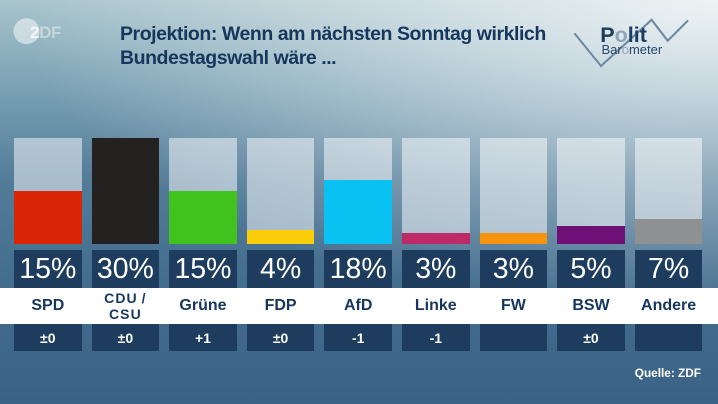 This screenshot has height=404, width=718. I want to click on svg-text: Barometer, so click(632, 49).